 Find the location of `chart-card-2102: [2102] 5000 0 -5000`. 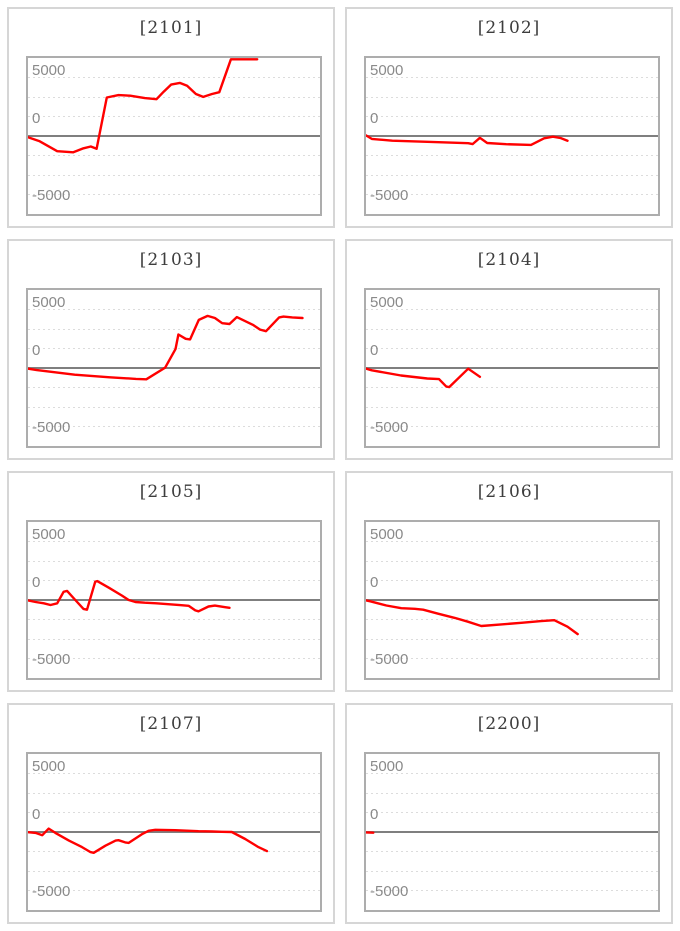

chart-card-2102: [2102] 5000 0 -5000 is located at coordinates (509, 117).